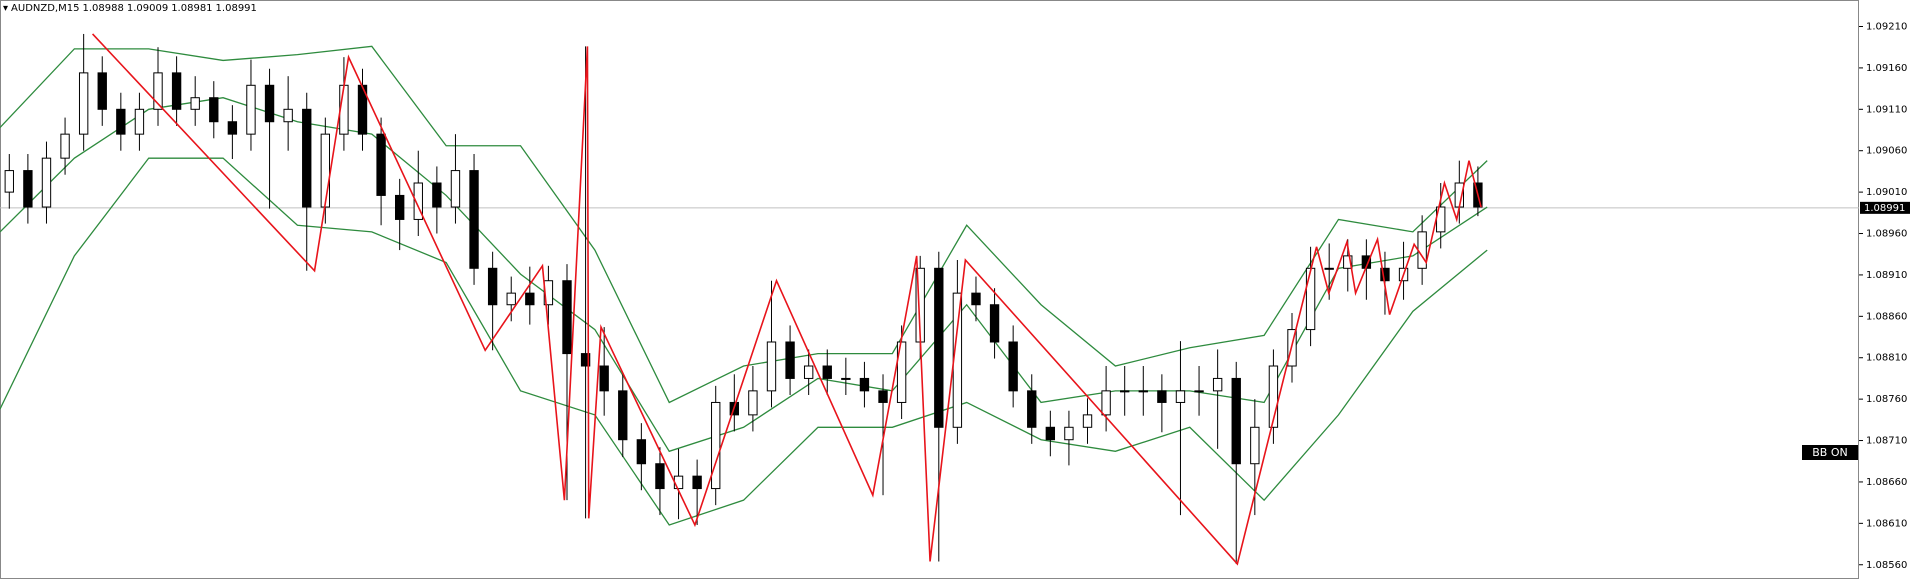 Image resolution: width=1912 pixels, height=580 pixels. I want to click on y-tick-label: 1.09110, so click(1886, 109).